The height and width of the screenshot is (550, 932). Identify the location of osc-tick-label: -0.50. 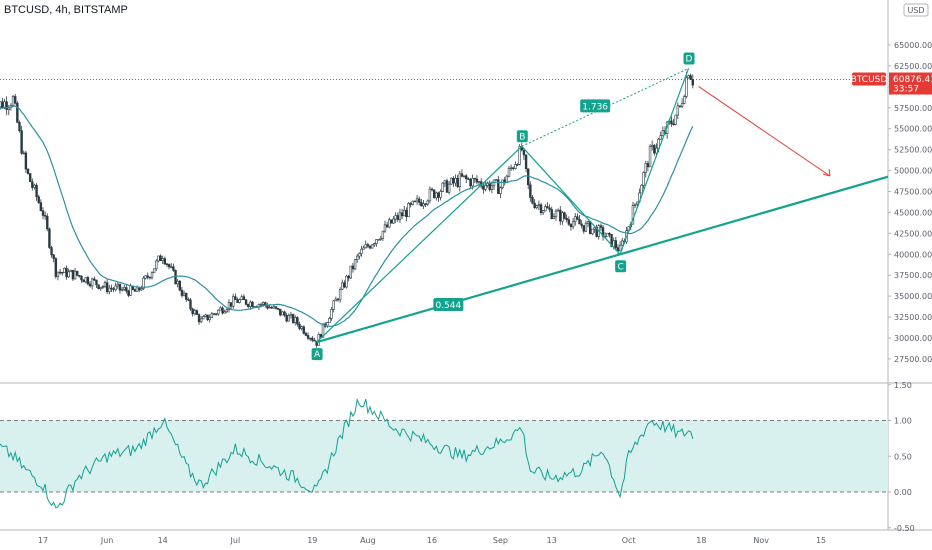
(904, 528).